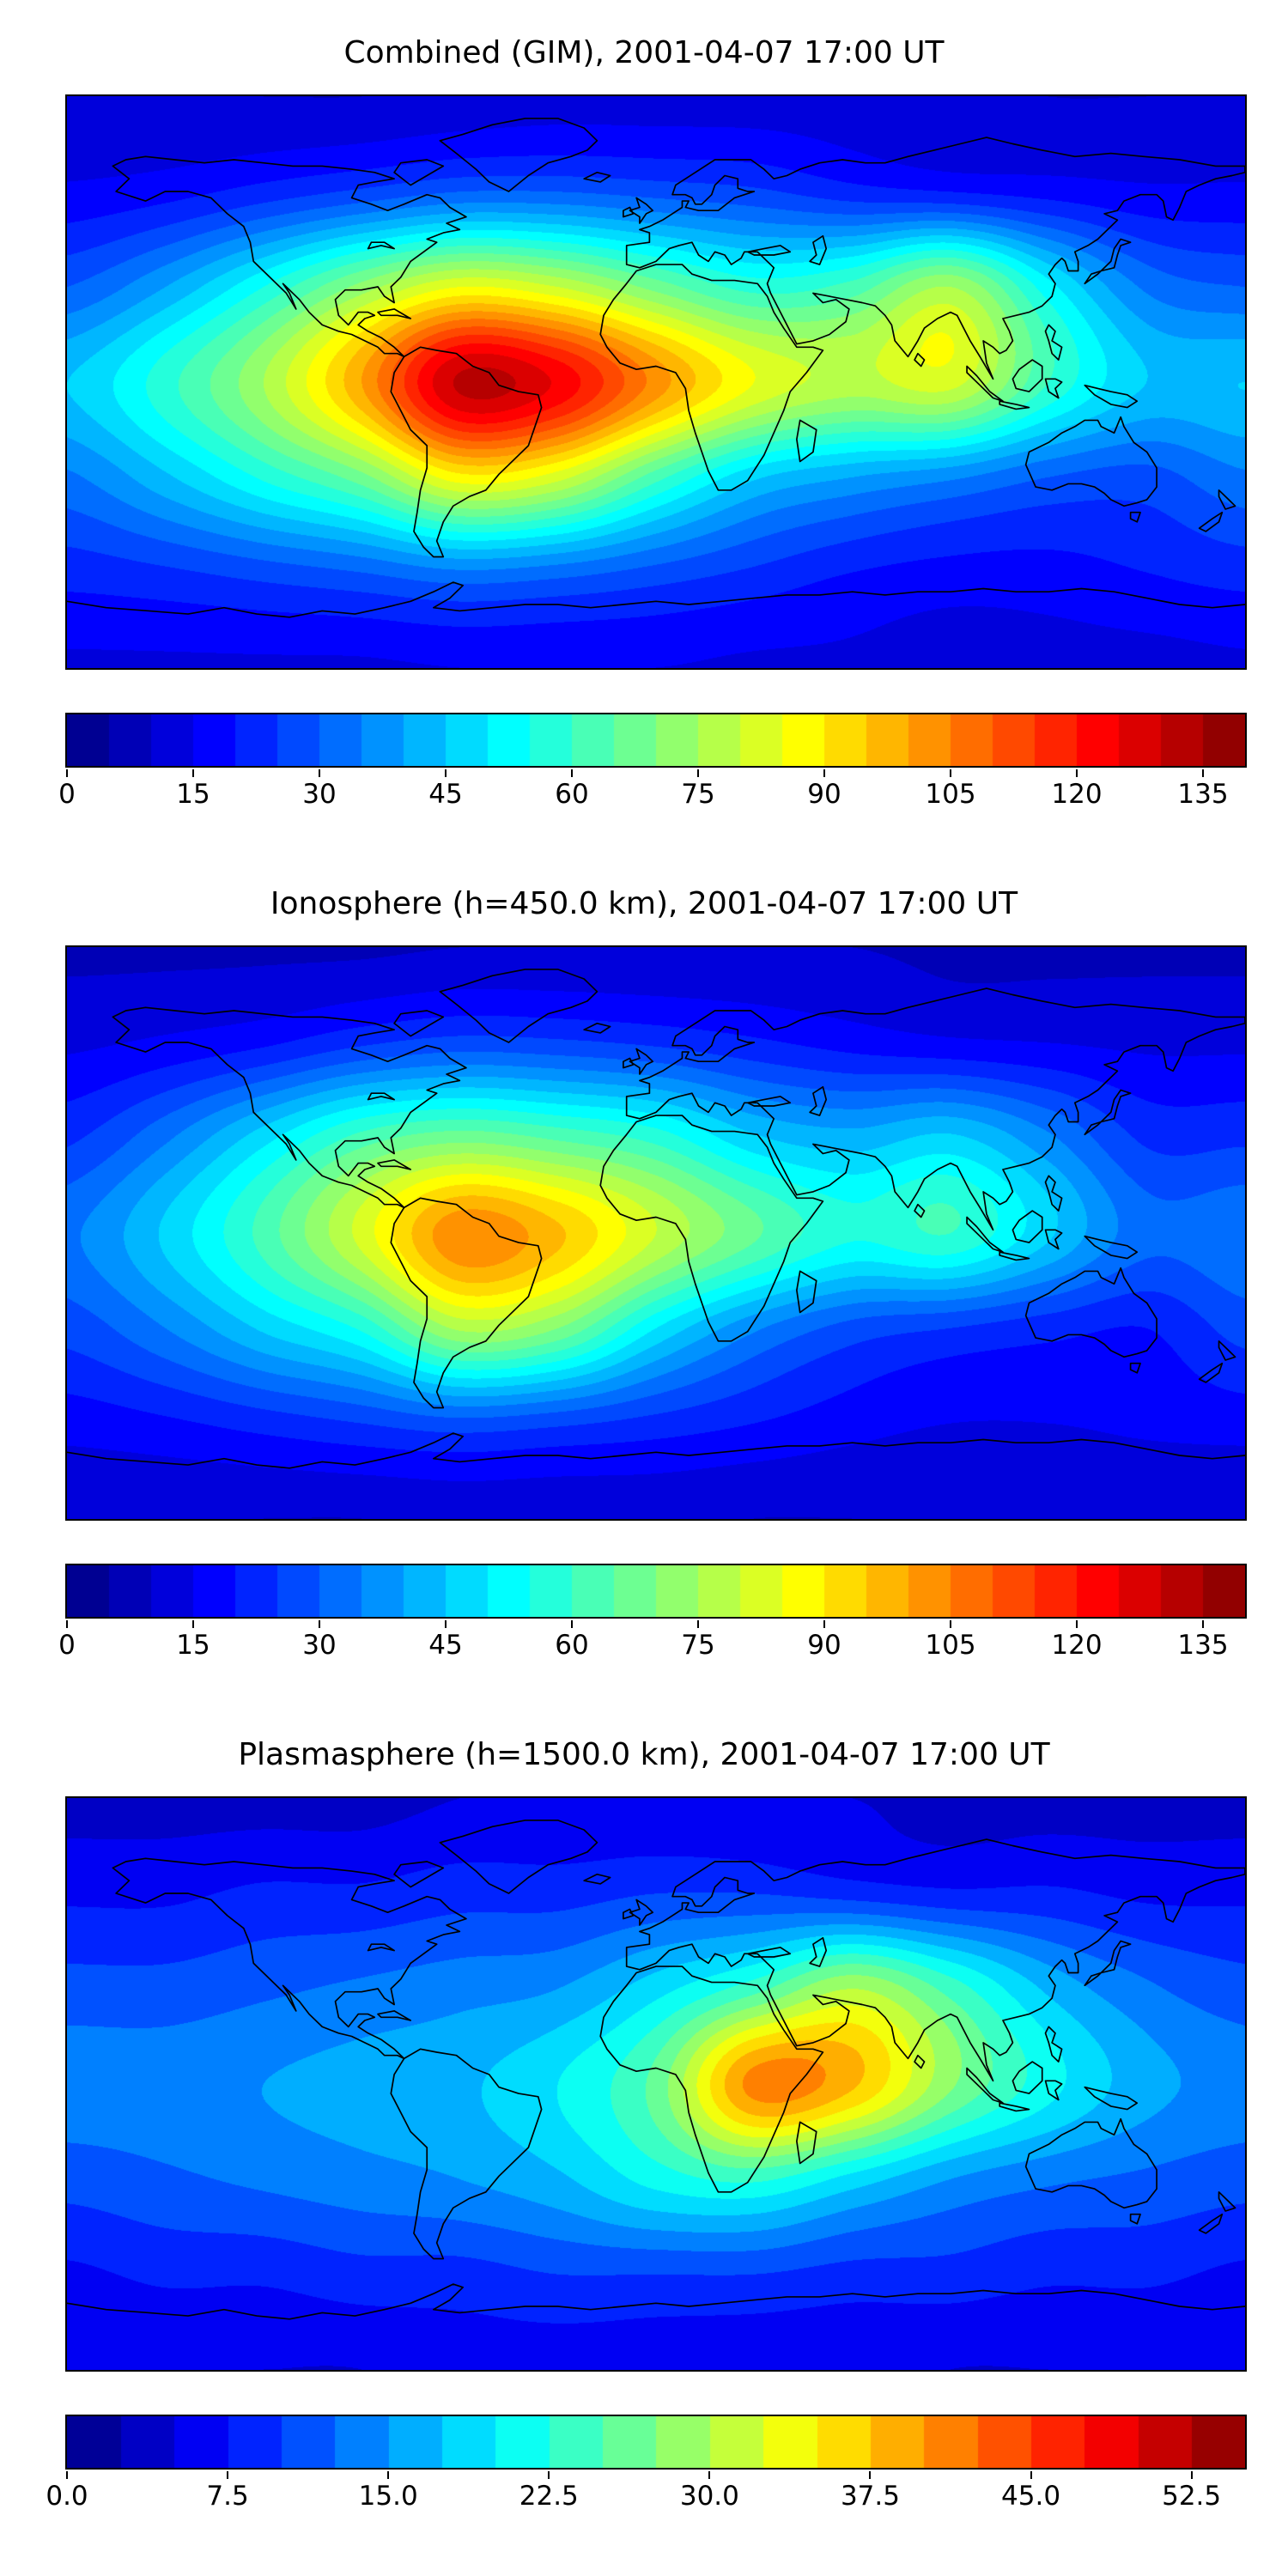 Image resolution: width=1288 pixels, height=2576 pixels. I want to click on colorbar-tick-label: 45.0, so click(1031, 2496).